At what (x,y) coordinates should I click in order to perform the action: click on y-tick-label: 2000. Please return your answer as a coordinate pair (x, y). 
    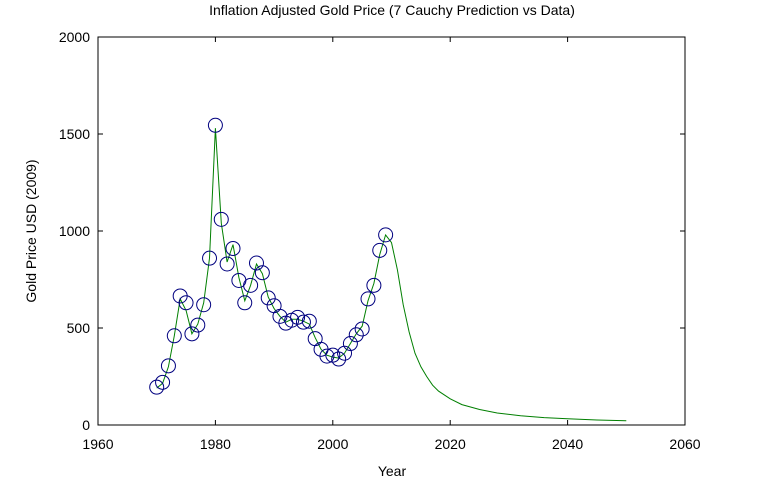
    Looking at the image, I should click on (74, 37).